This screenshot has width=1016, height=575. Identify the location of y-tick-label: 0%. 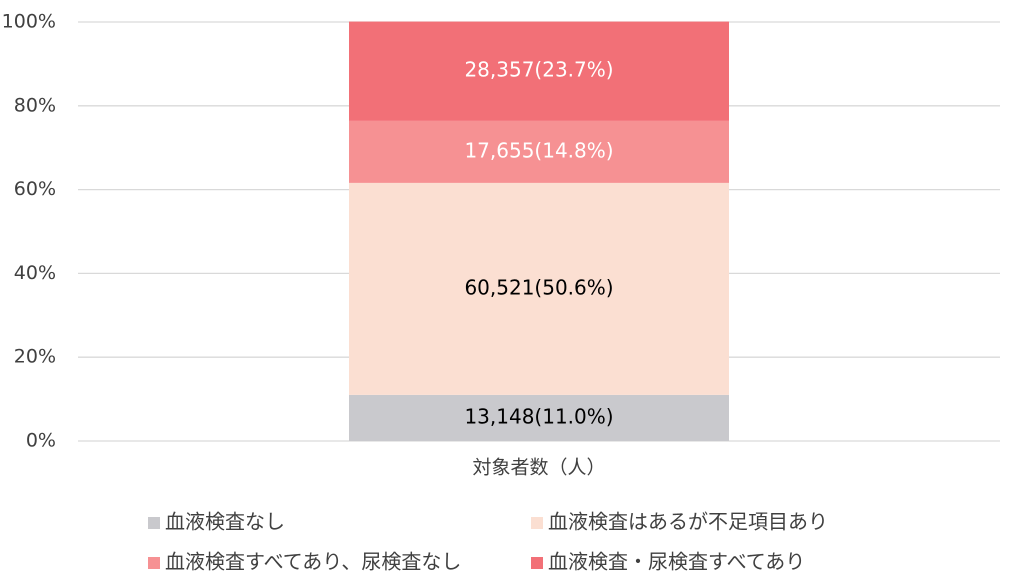
(41, 441).